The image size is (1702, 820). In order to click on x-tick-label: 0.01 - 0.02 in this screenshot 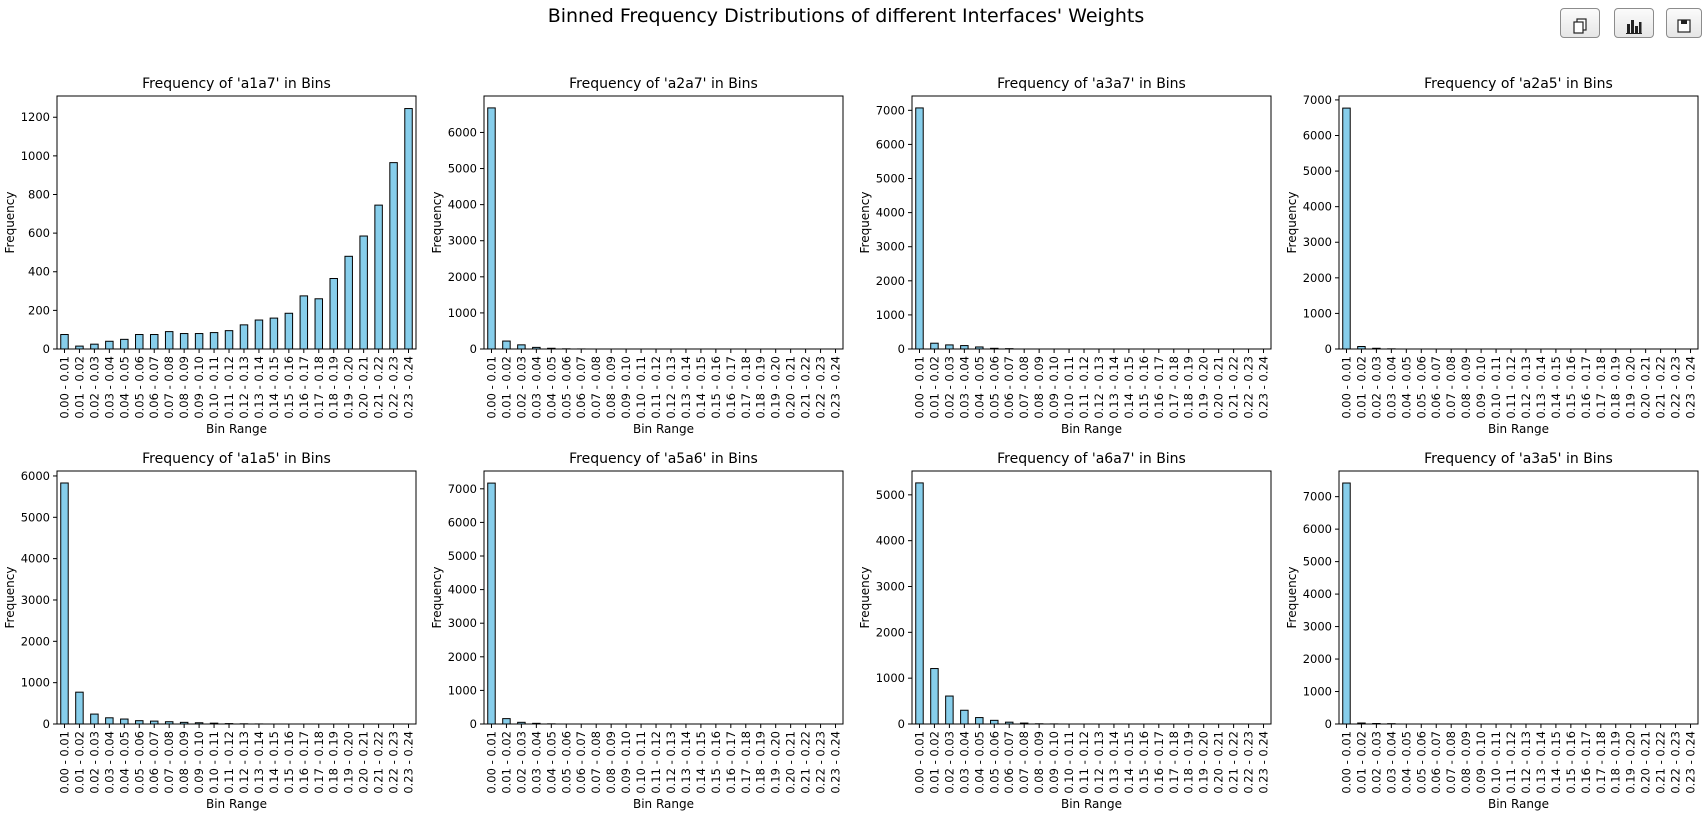, I will do `click(1361, 762)`.